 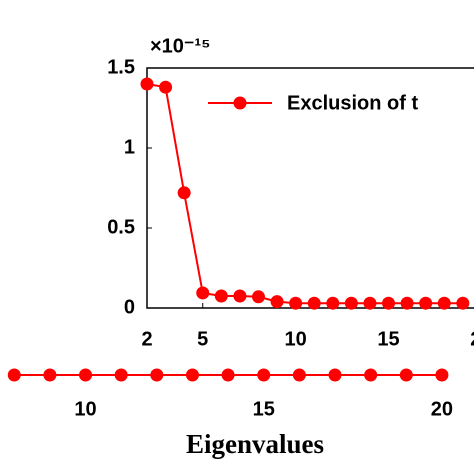 I want to click on y-tick-label: 0, so click(x=129, y=307).